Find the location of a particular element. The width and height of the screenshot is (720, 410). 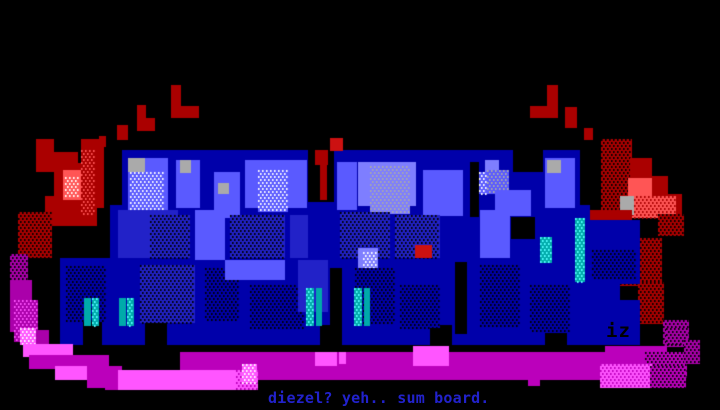

caption-text: diezel? yeh.. sum board. is located at coordinates (379, 398).